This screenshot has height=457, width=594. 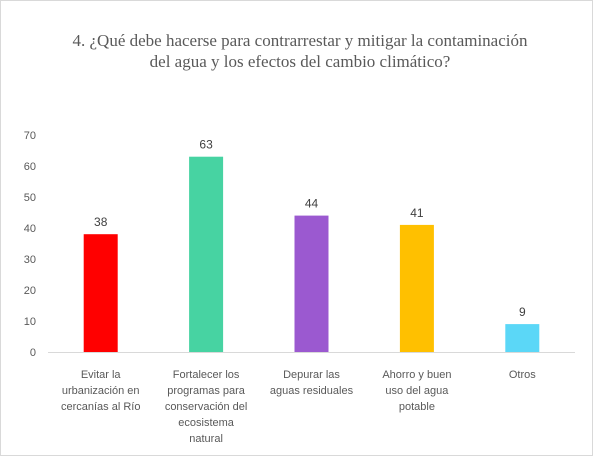 What do you see at coordinates (417, 213) in the screenshot?
I see `data-label: 41` at bounding box center [417, 213].